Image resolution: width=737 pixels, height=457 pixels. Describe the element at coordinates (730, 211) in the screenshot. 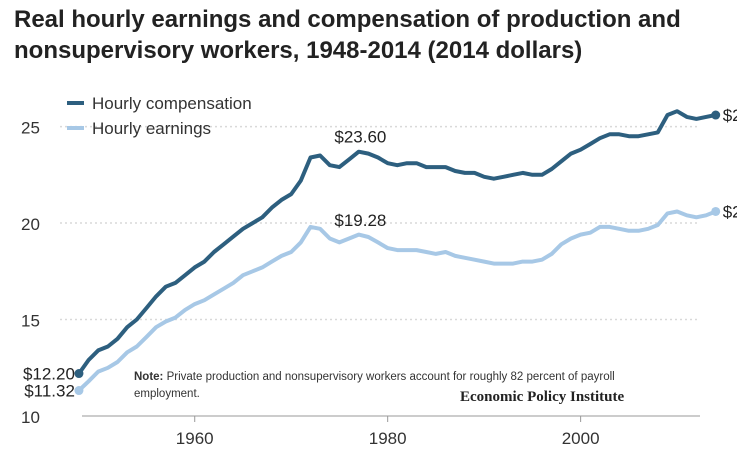

I see `data-label: $20.6` at that location.